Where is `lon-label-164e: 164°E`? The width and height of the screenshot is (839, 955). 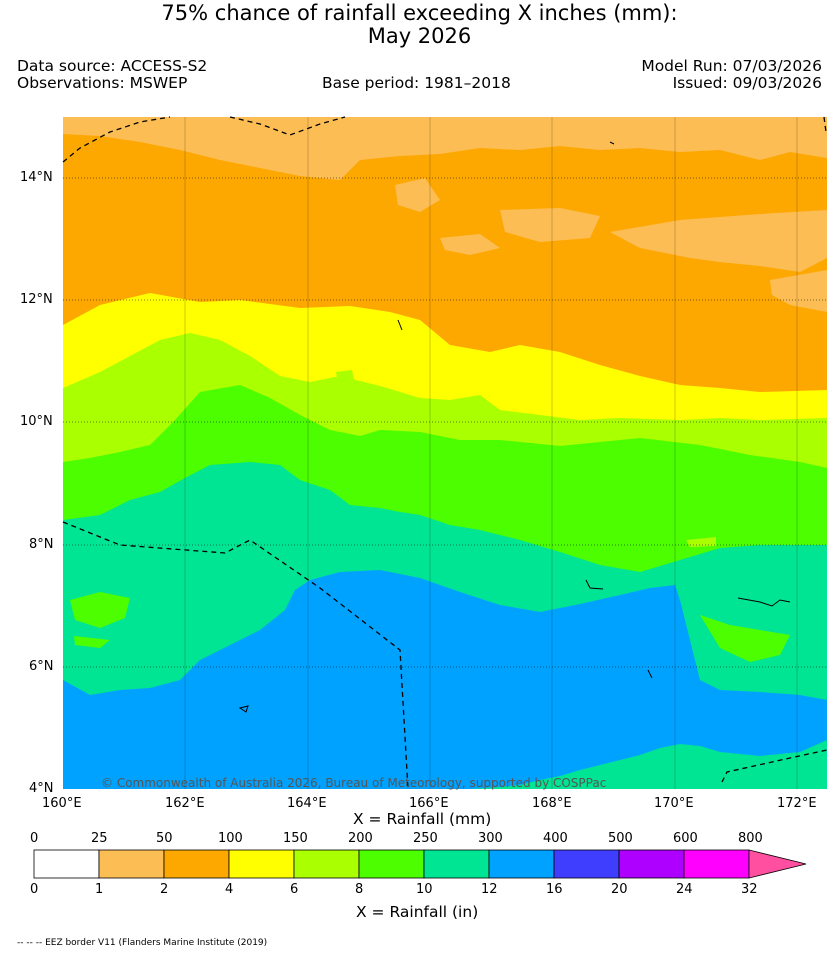 lon-label-164e: 164°E is located at coordinates (307, 803).